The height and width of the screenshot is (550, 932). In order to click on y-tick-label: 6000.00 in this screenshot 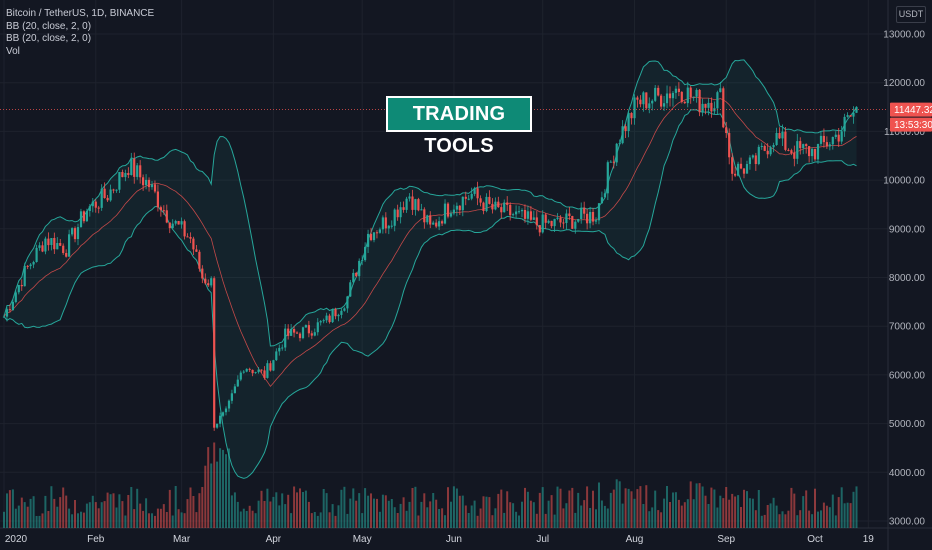, I will do `click(907, 375)`.